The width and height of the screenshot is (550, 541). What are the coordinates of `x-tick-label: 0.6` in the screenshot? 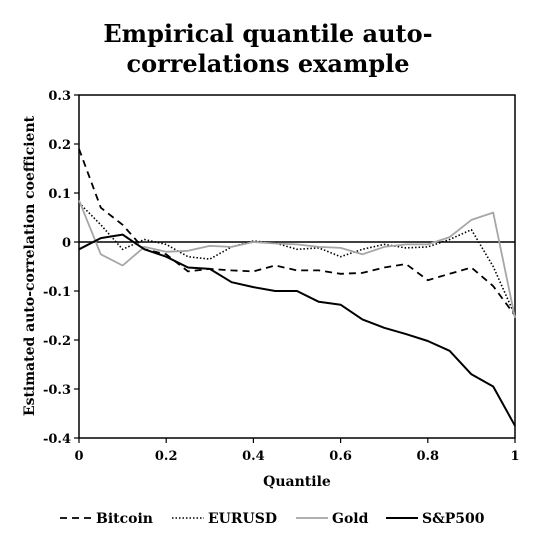 It's located at (340, 456).